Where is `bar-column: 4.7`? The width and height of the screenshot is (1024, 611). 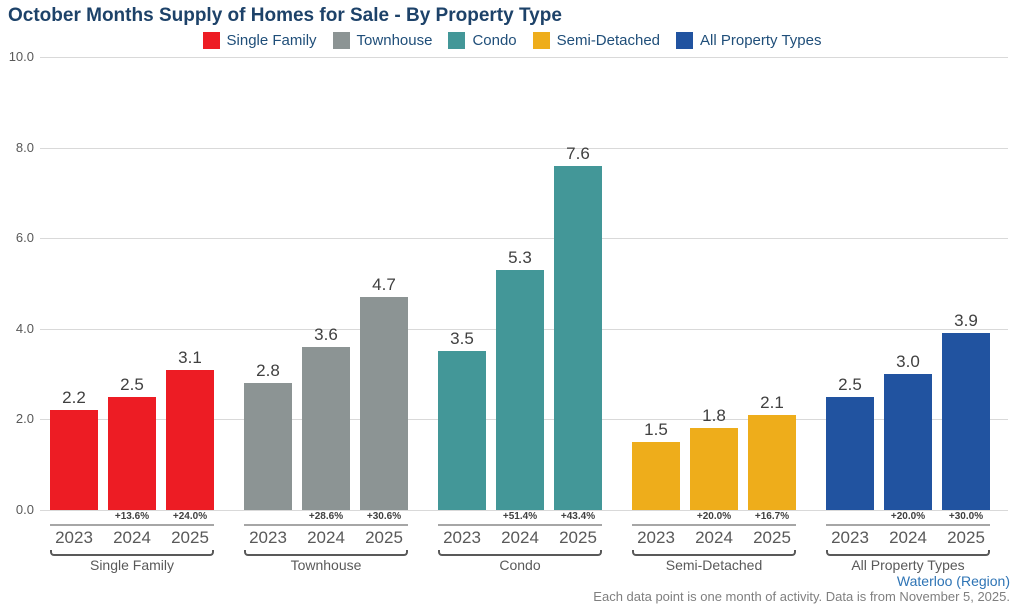 bar-column: 4.7 is located at coordinates (384, 283).